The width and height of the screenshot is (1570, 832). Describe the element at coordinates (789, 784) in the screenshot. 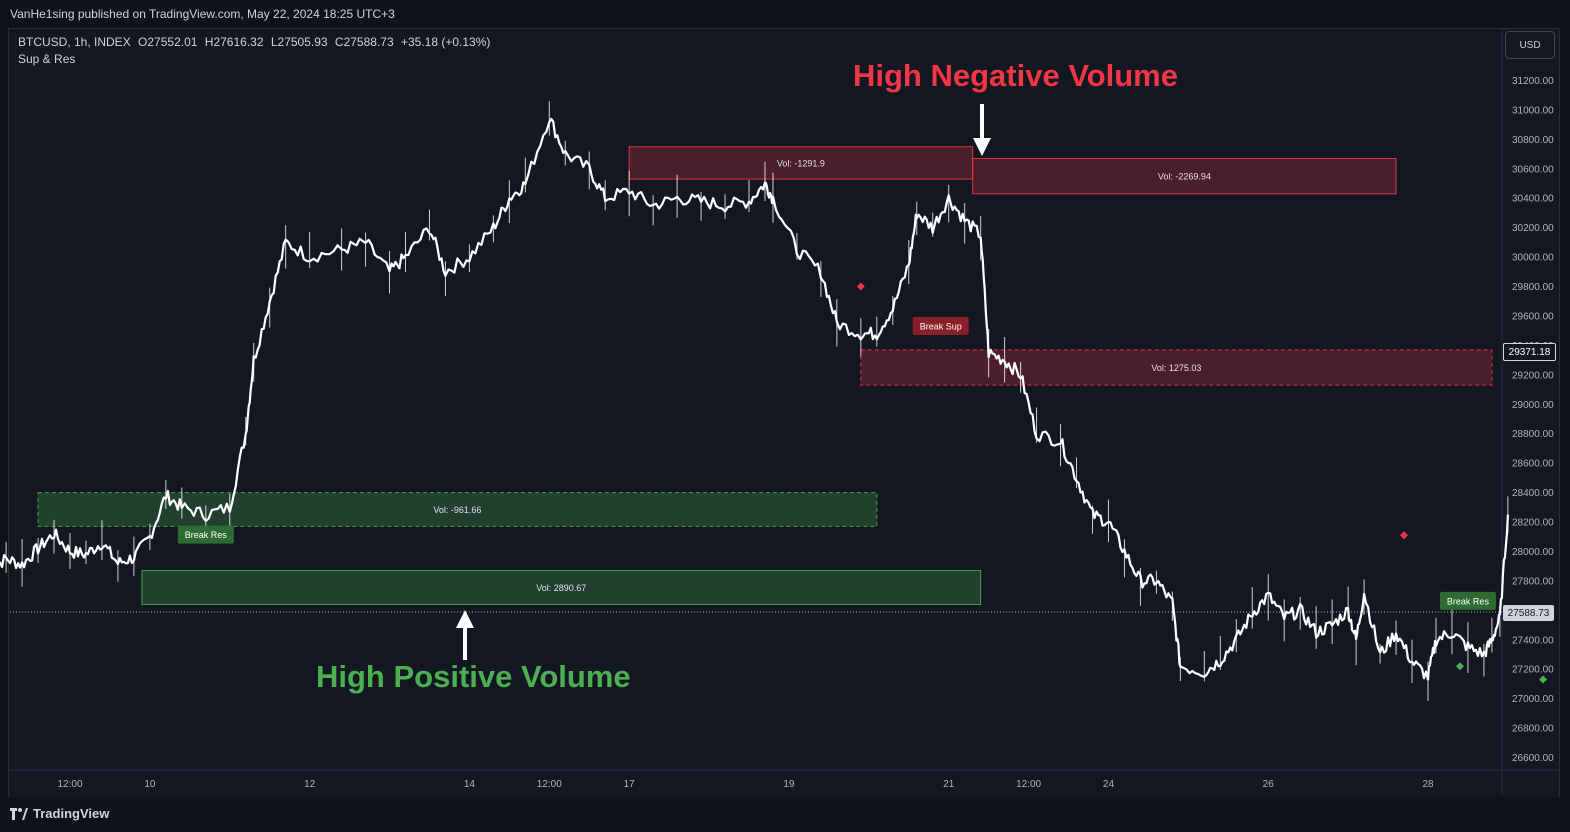

I see `x-tick-label: 19` at that location.